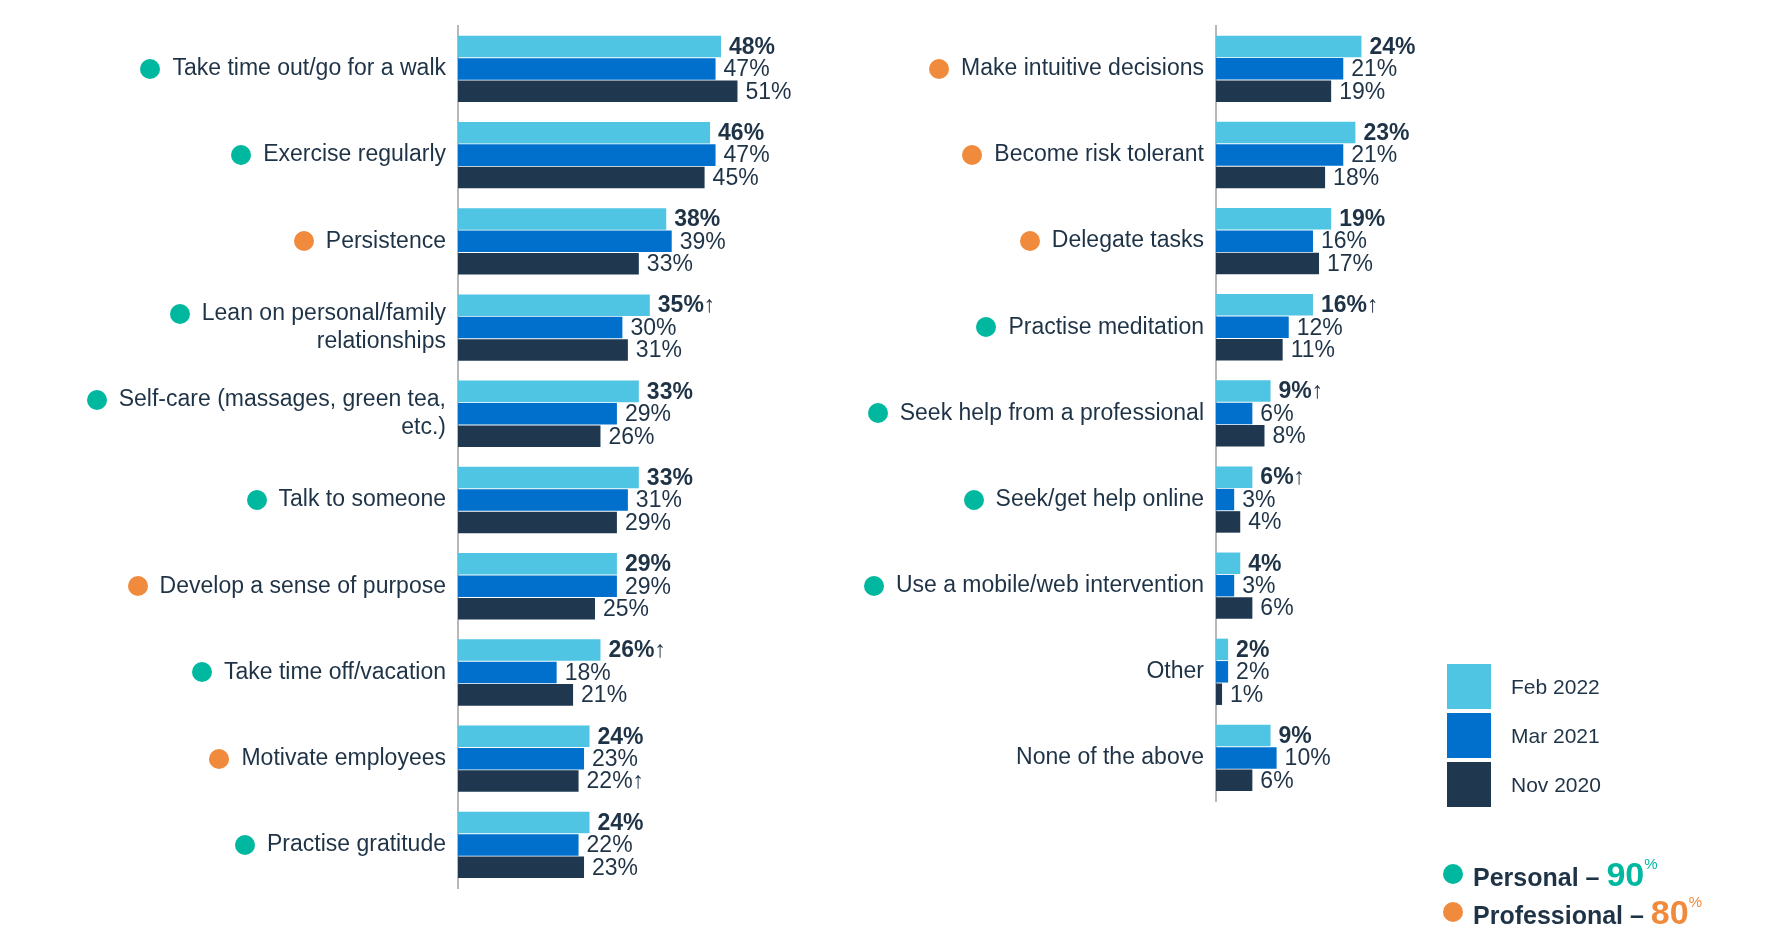 The image size is (1769, 931). Describe the element at coordinates (1051, 411) in the screenshot. I see `y-tick-label: Seek help from a professional` at that location.